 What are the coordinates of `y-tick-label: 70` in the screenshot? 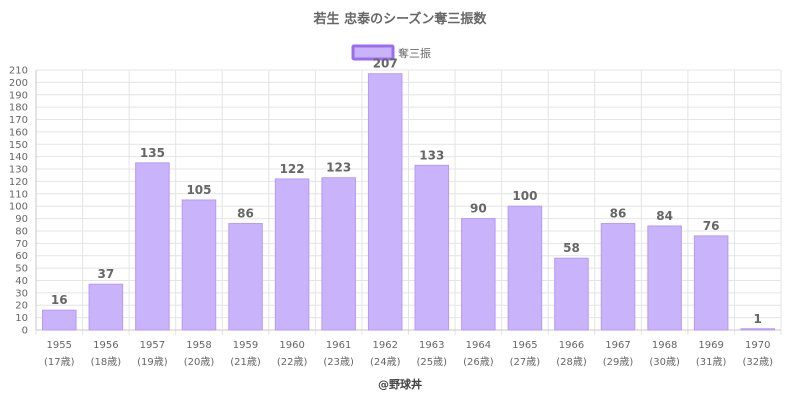 It's located at (21, 244).